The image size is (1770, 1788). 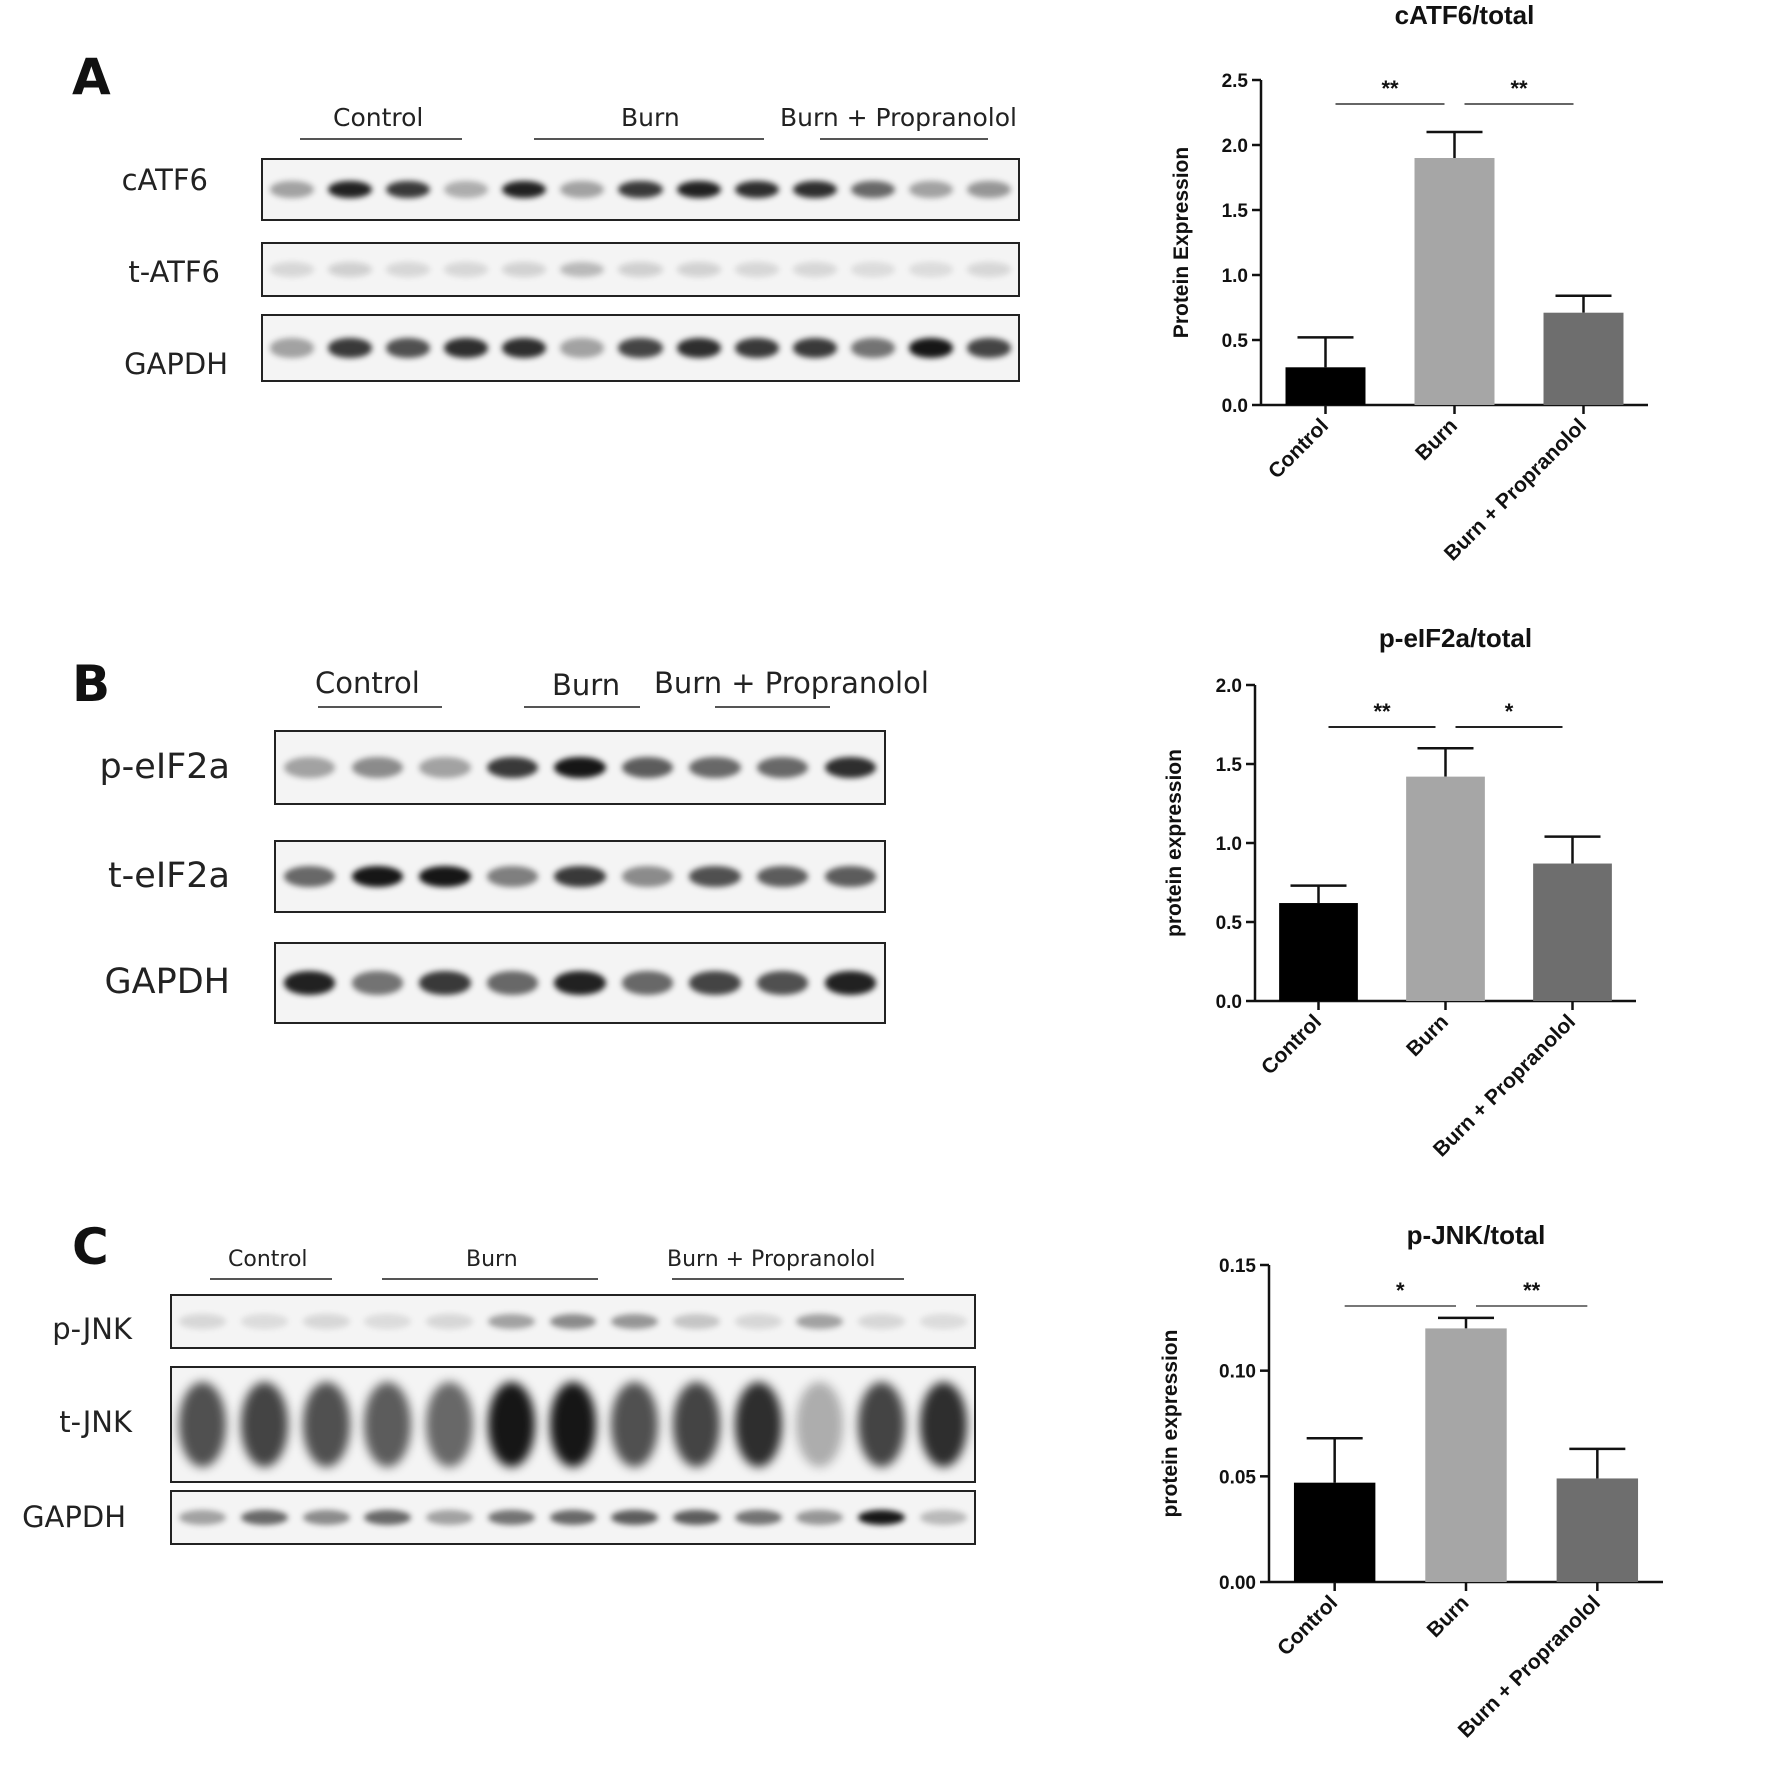 What do you see at coordinates (1235, 211) in the screenshot?
I see `y-tick-label: 1.5` at bounding box center [1235, 211].